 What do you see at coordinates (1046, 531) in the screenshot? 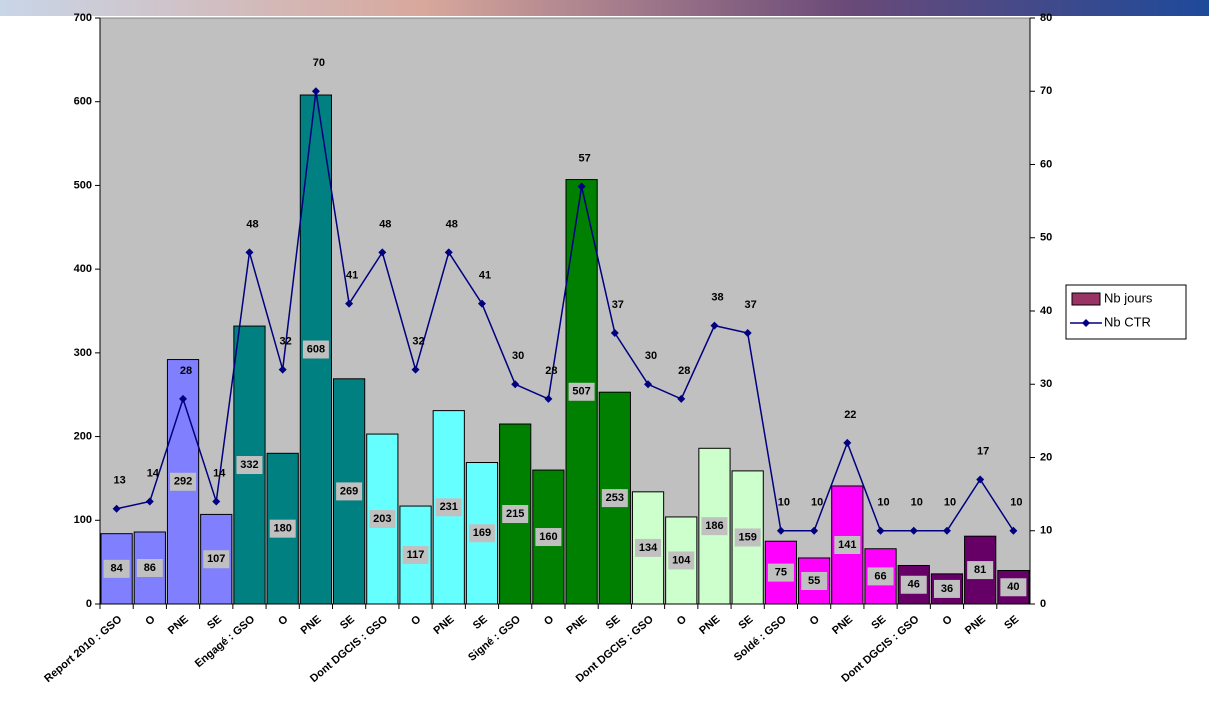
I see `y2-tick-label: 10` at bounding box center [1046, 531].